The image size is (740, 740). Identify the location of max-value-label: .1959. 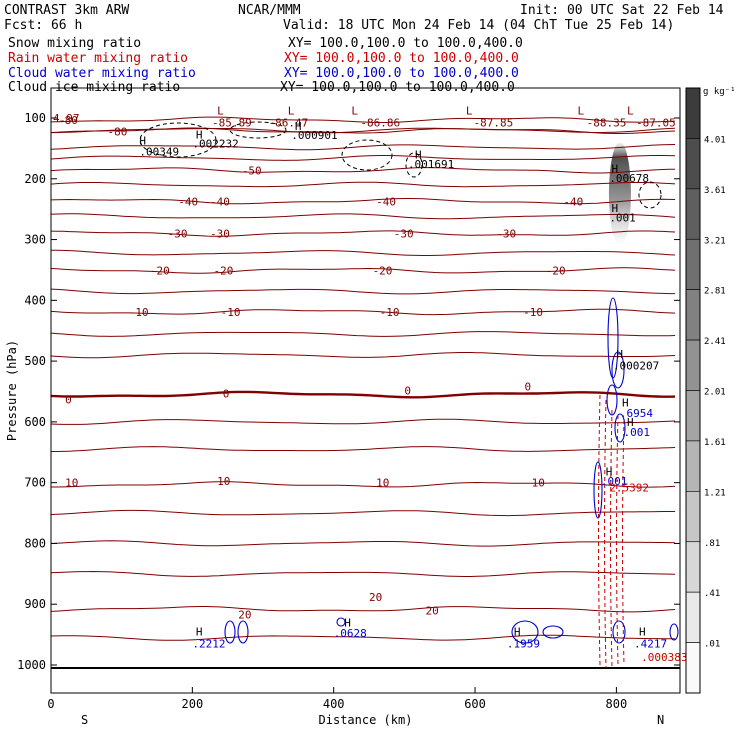
(523, 644).